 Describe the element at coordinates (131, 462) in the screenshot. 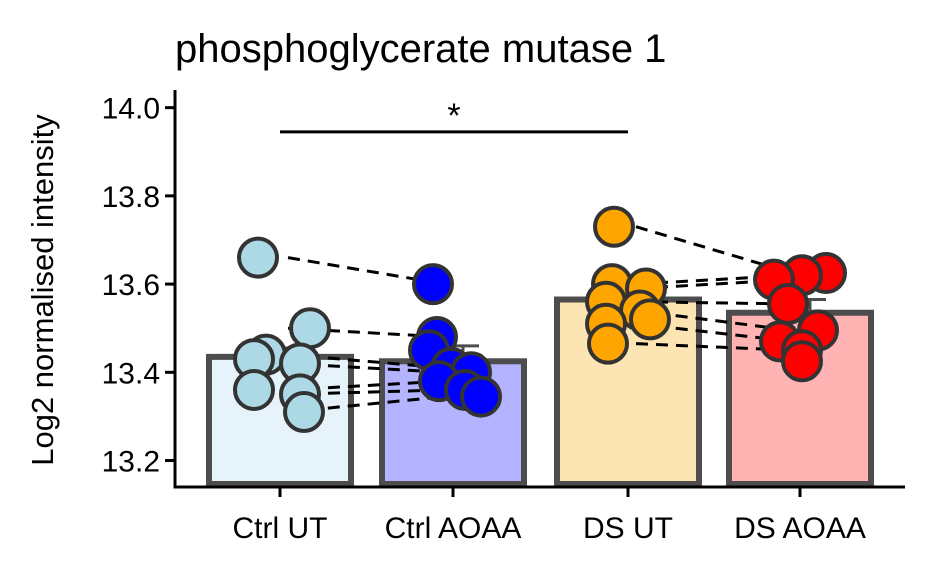

I see `y-tick-label-0: 13.2` at that location.